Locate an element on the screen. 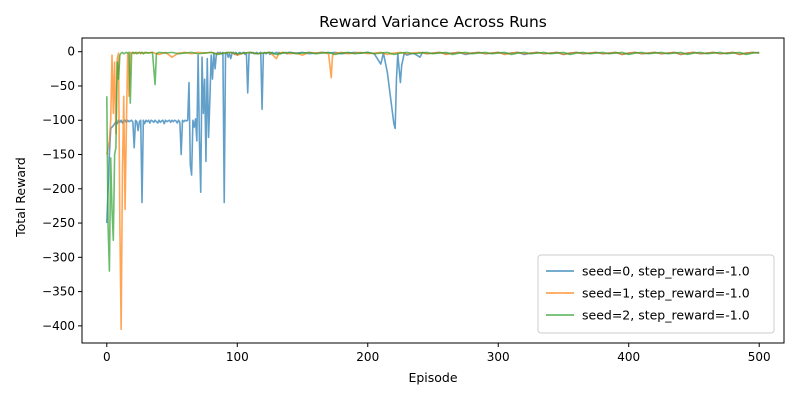 This screenshot has width=800, height=400. legend-label: seed=1, step_reward=-1.0 is located at coordinates (666, 293).